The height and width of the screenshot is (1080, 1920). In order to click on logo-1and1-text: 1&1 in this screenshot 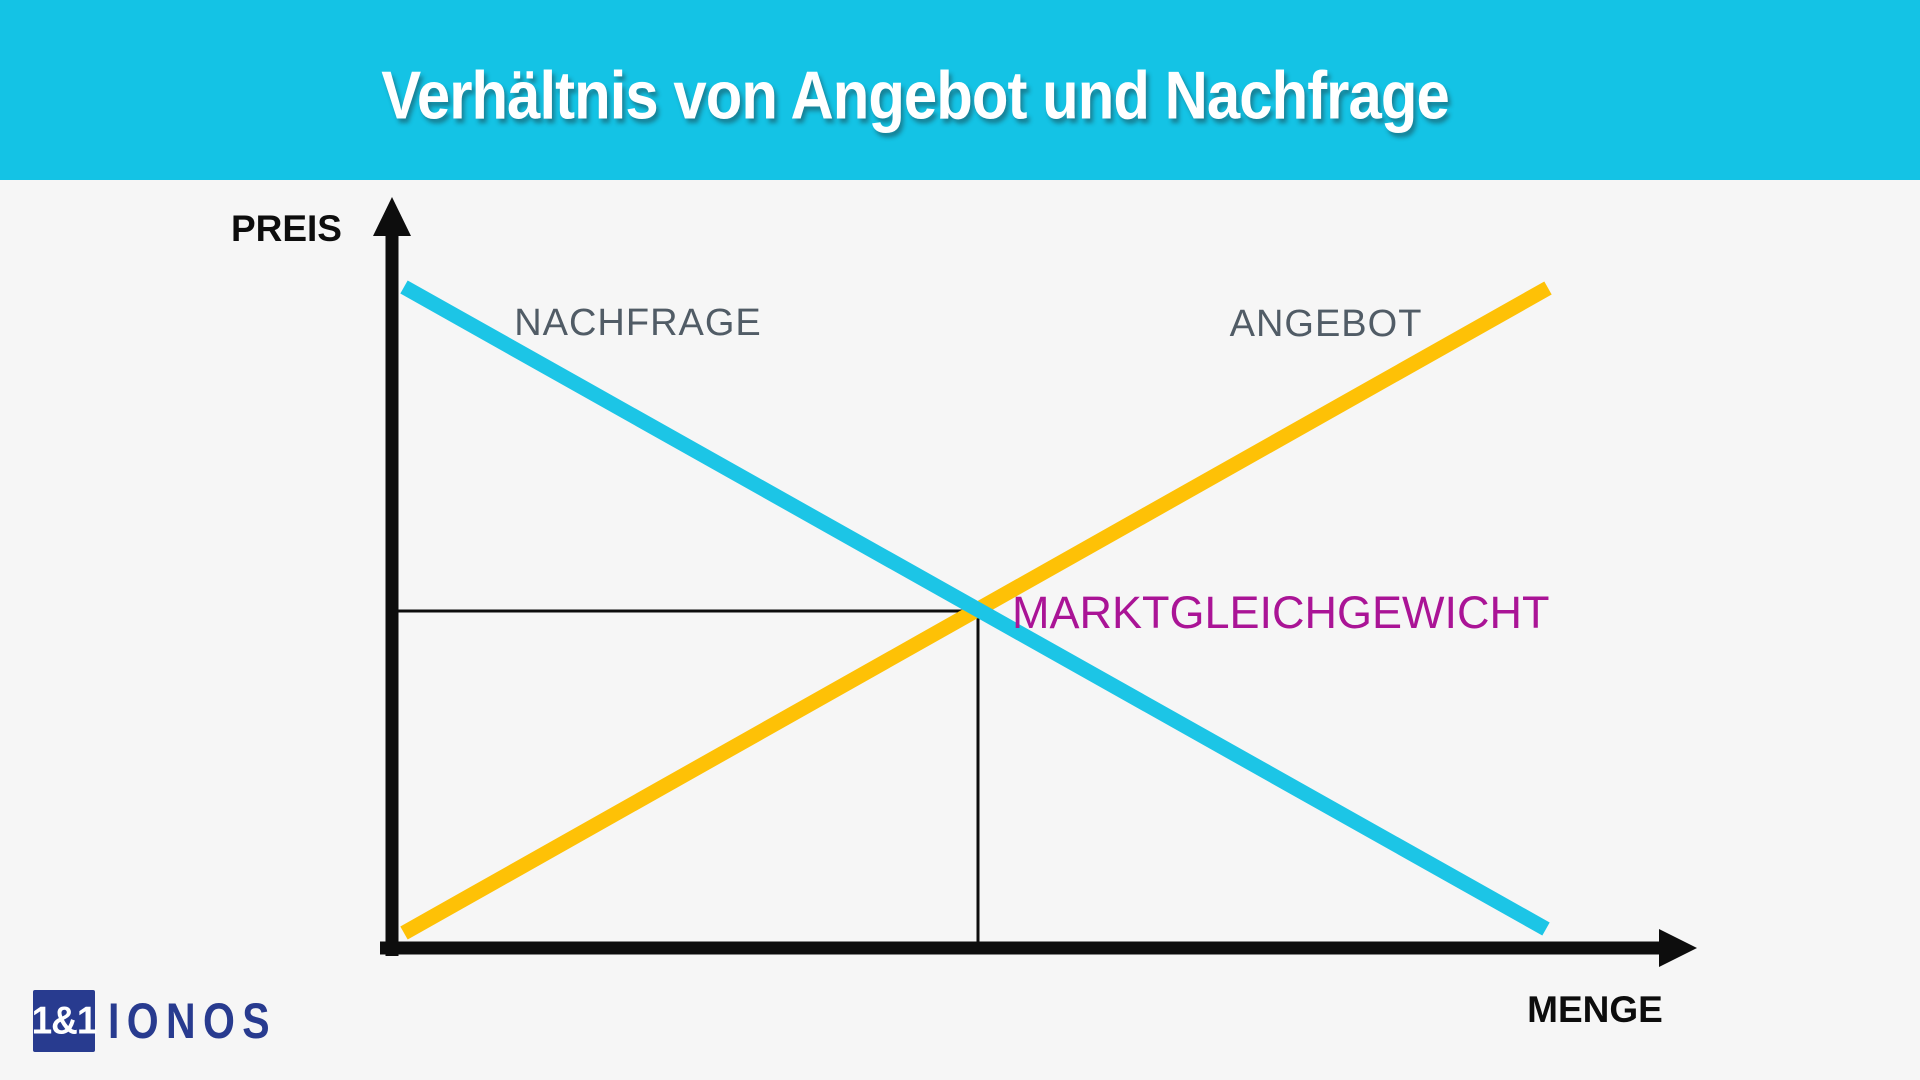, I will do `click(64, 1020)`.